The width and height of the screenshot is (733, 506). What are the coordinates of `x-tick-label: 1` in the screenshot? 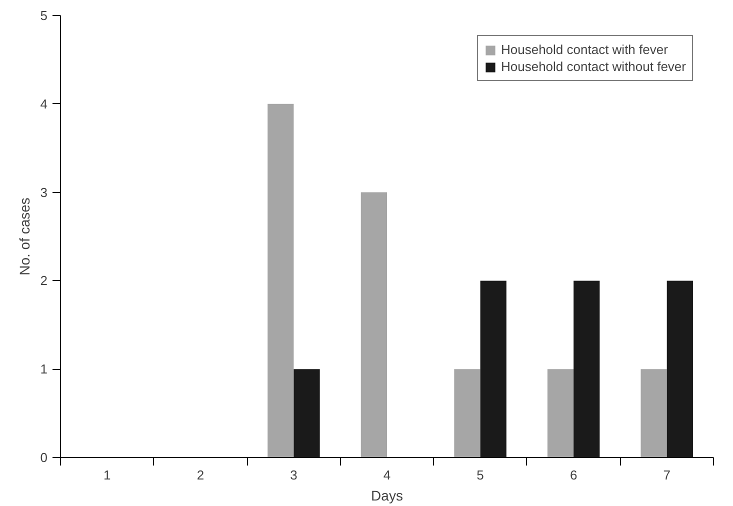 It's located at (107, 475).